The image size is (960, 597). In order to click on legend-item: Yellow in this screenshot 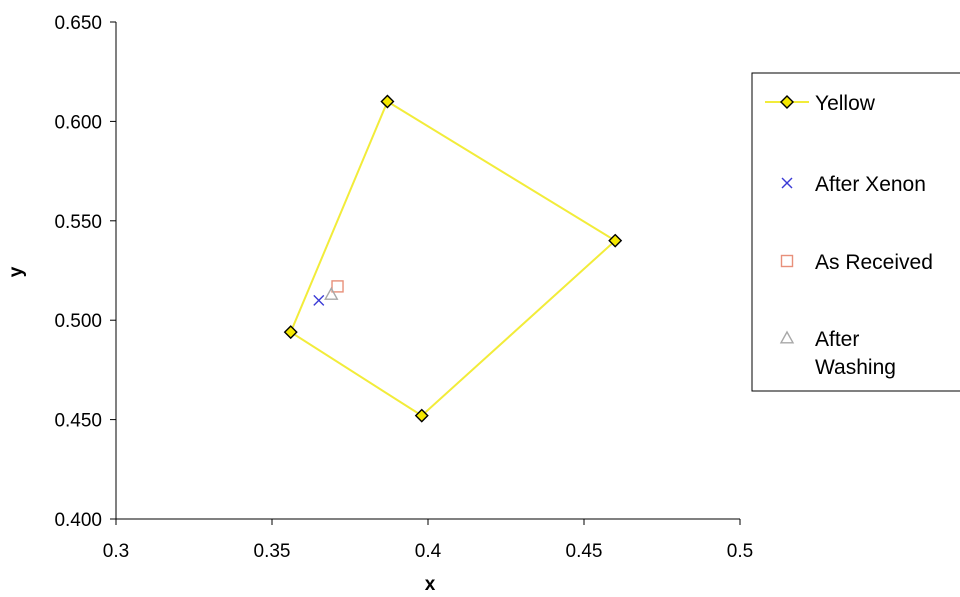, I will do `click(820, 103)`.